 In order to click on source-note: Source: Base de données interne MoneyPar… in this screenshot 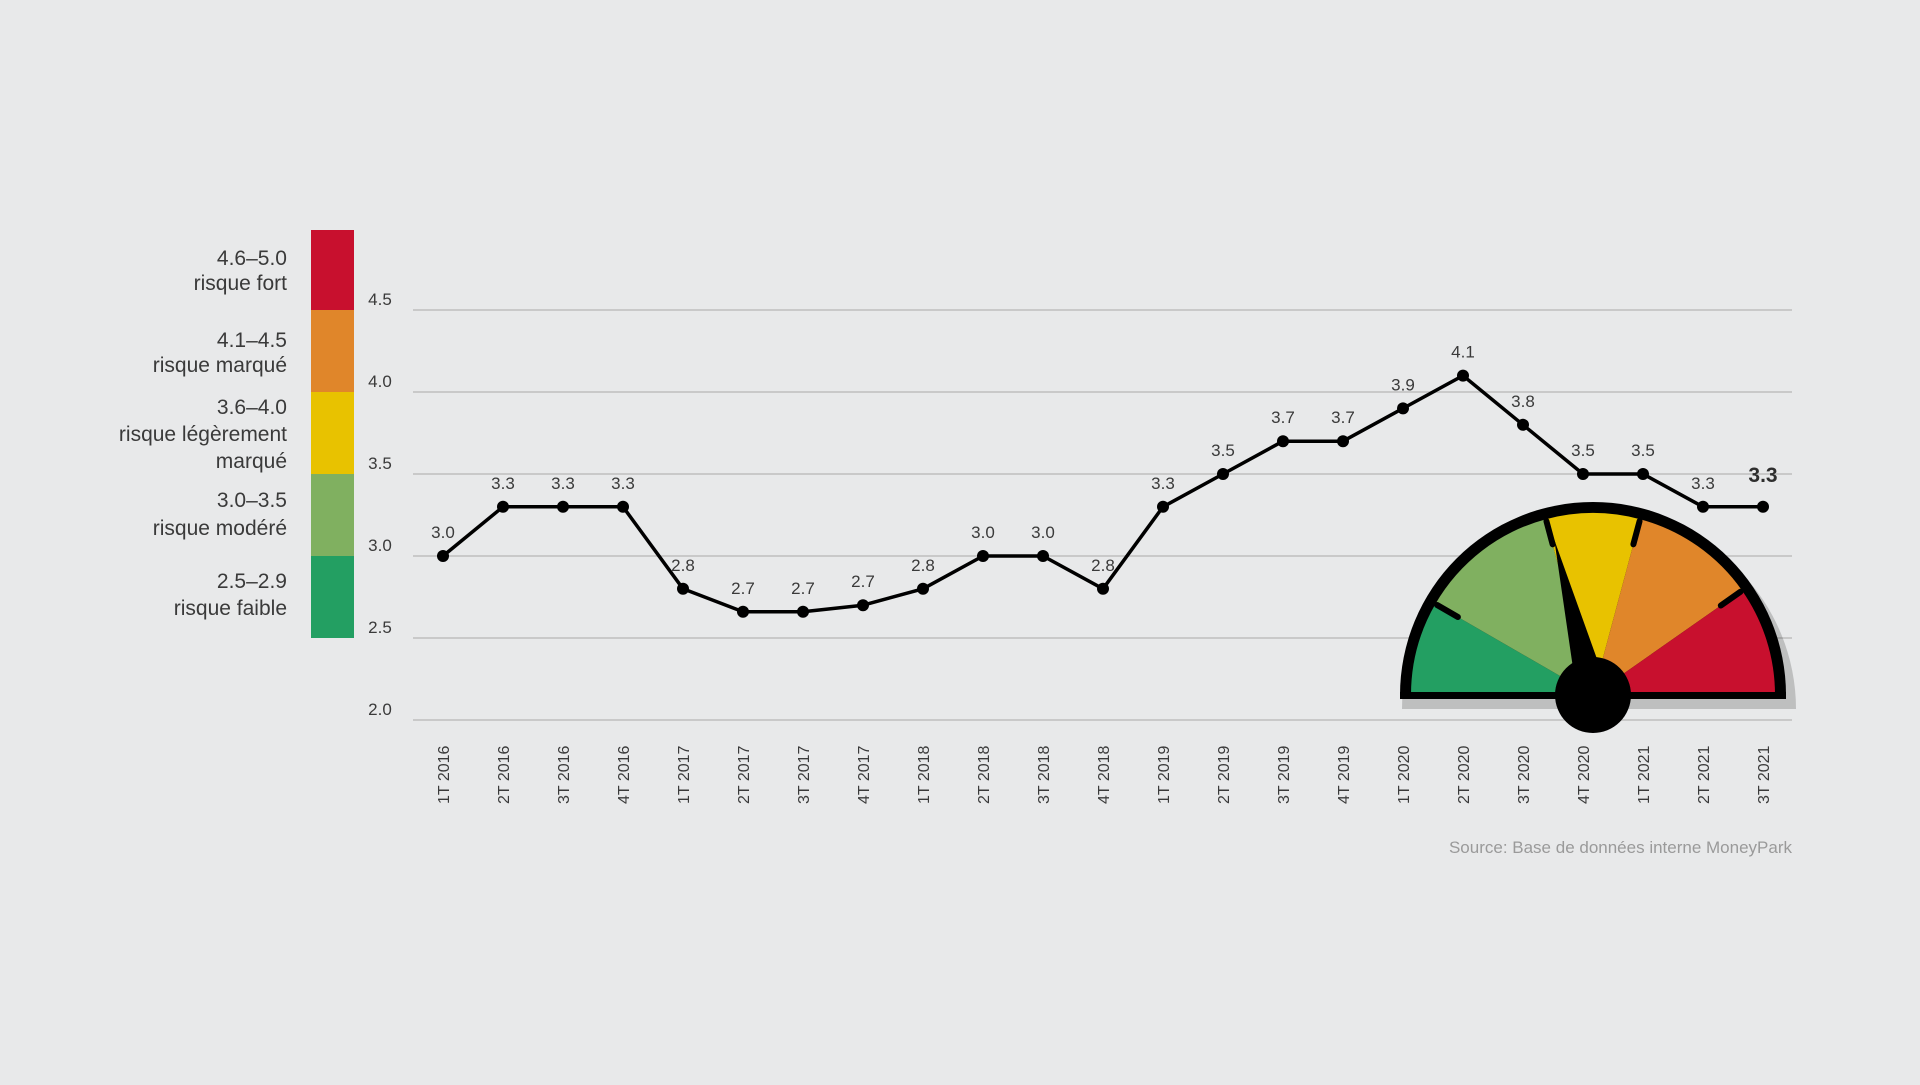, I will do `click(1621, 847)`.